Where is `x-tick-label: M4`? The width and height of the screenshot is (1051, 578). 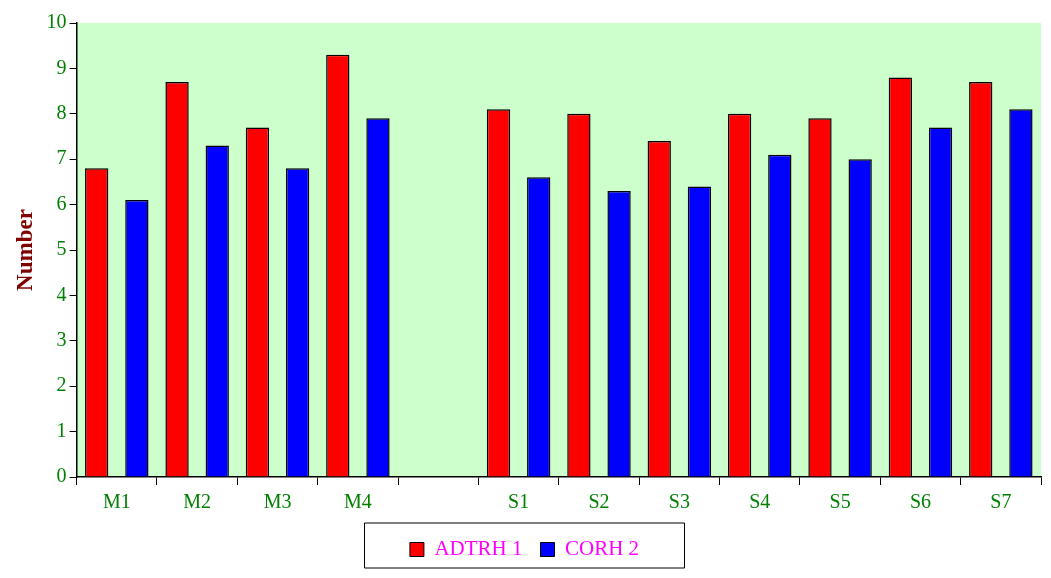
x-tick-label: M4 is located at coordinates (357, 501).